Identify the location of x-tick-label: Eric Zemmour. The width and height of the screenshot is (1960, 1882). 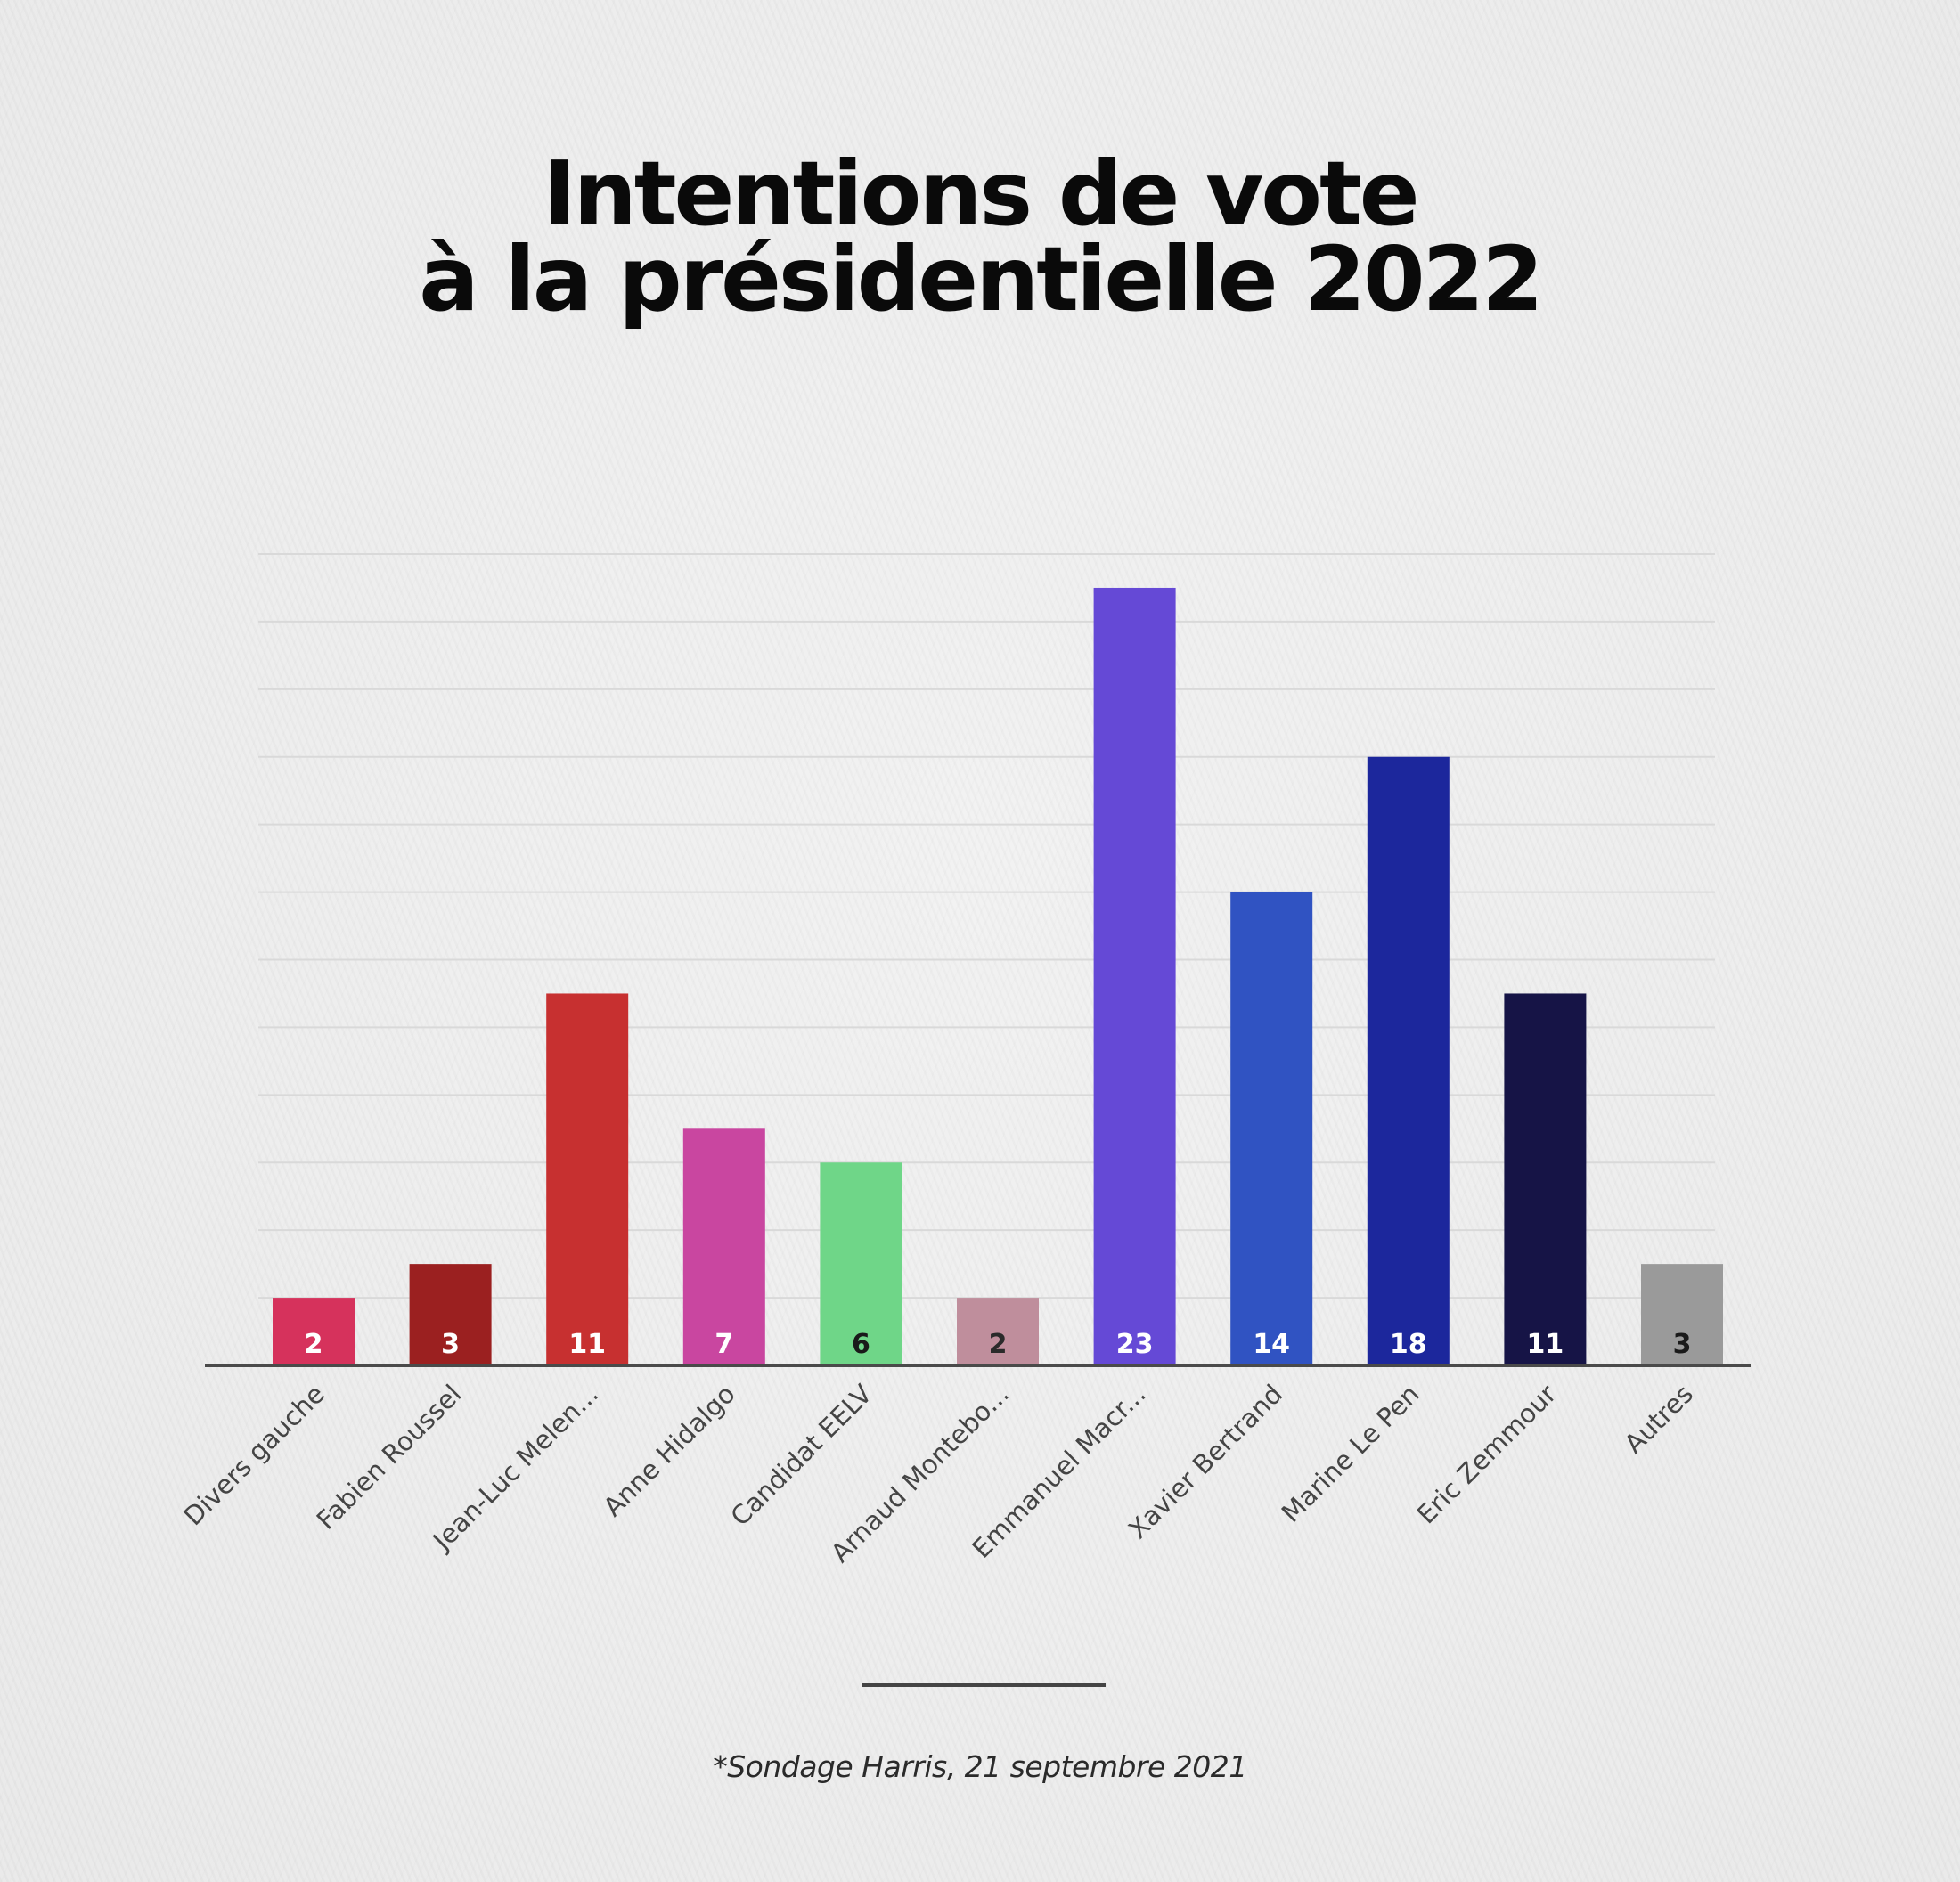
(1487, 1454).